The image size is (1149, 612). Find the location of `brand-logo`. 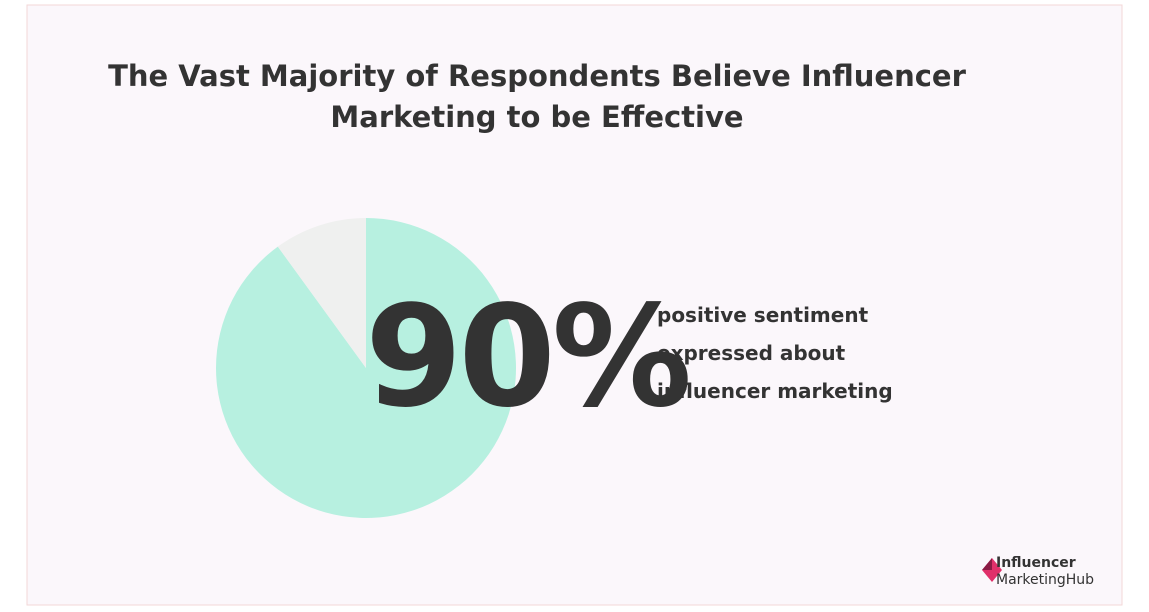

brand-logo is located at coordinates (987, 564).